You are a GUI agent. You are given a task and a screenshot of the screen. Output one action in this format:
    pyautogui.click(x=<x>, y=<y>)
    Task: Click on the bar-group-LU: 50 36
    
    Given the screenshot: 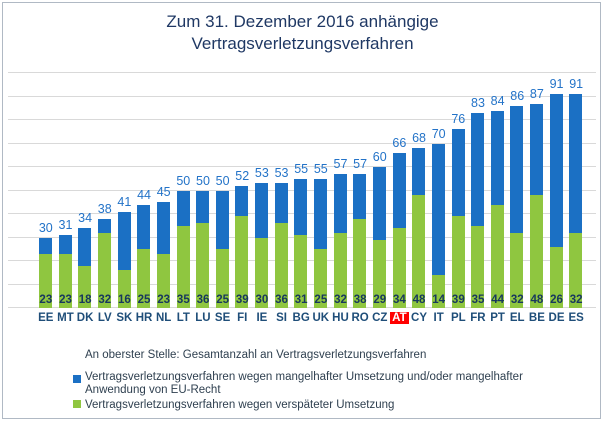 What is the action you would take?
    pyautogui.click(x=203, y=190)
    